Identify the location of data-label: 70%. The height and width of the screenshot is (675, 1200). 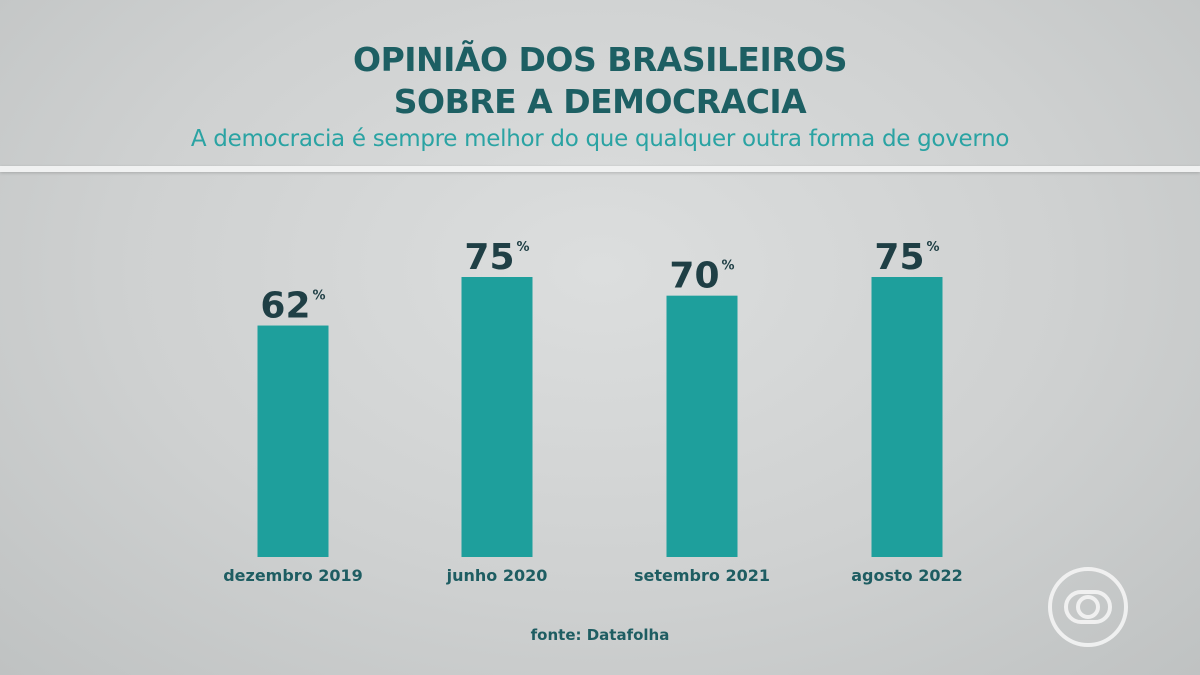
(701, 276).